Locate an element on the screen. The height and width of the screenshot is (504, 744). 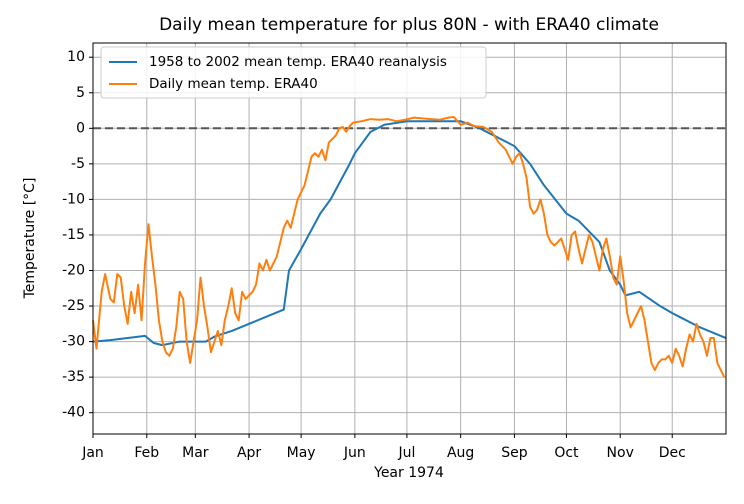
x-tick-label: Oct is located at coordinates (566, 453).